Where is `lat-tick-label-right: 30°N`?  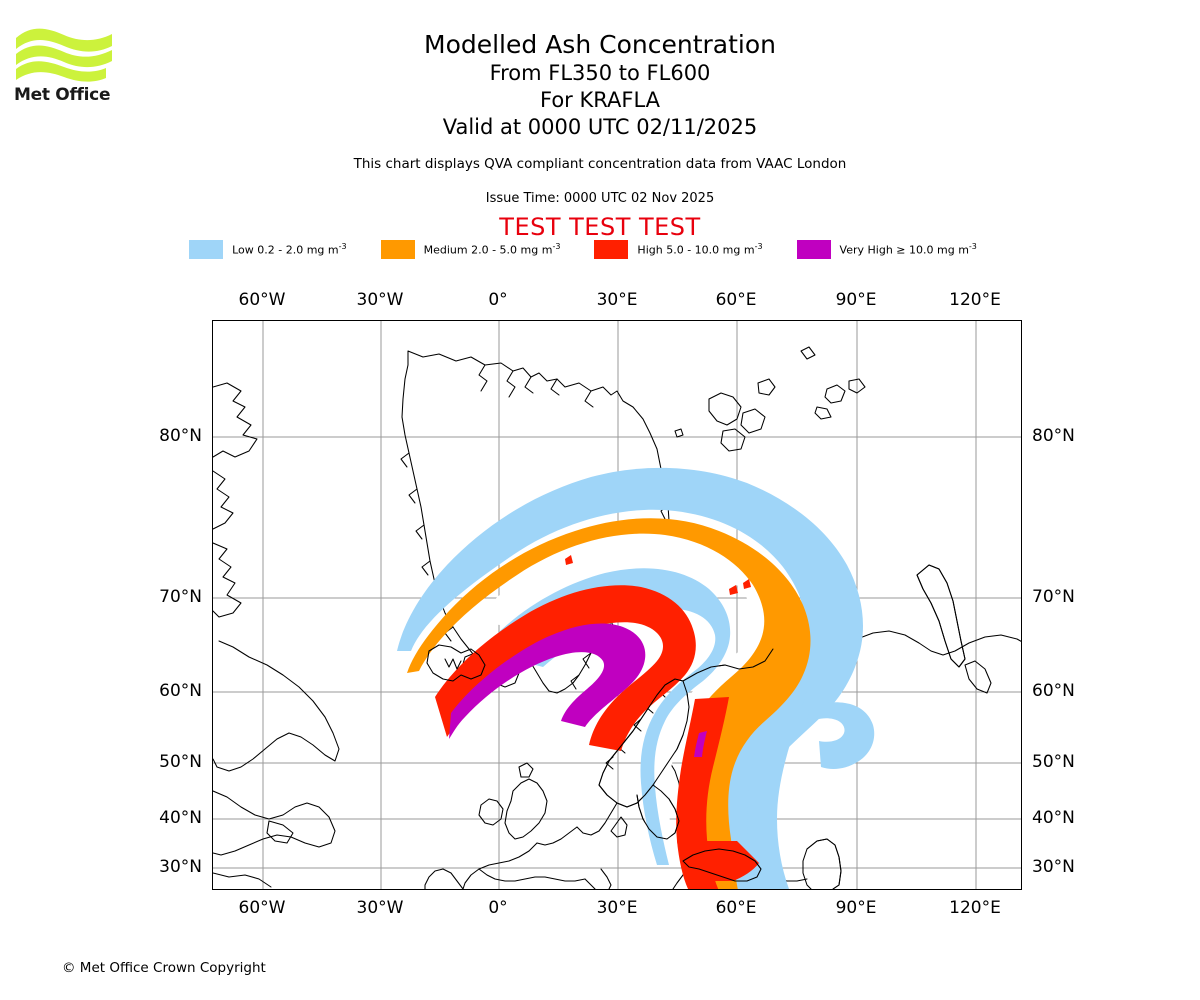
lat-tick-label-right: 30°N is located at coordinates (1053, 867).